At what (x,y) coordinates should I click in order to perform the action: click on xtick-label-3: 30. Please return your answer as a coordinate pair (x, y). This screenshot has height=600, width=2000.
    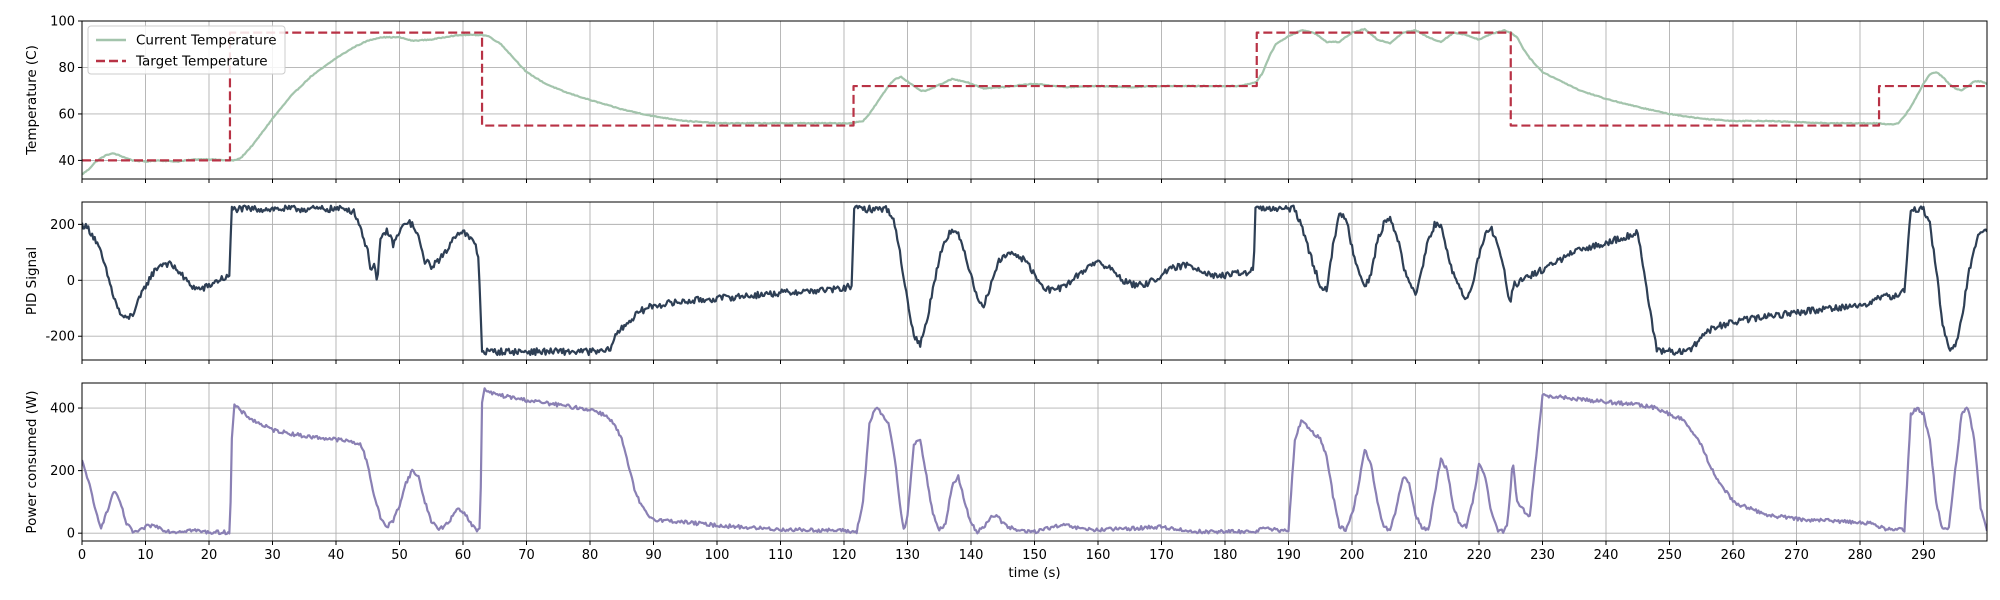
    Looking at the image, I should click on (272, 555).